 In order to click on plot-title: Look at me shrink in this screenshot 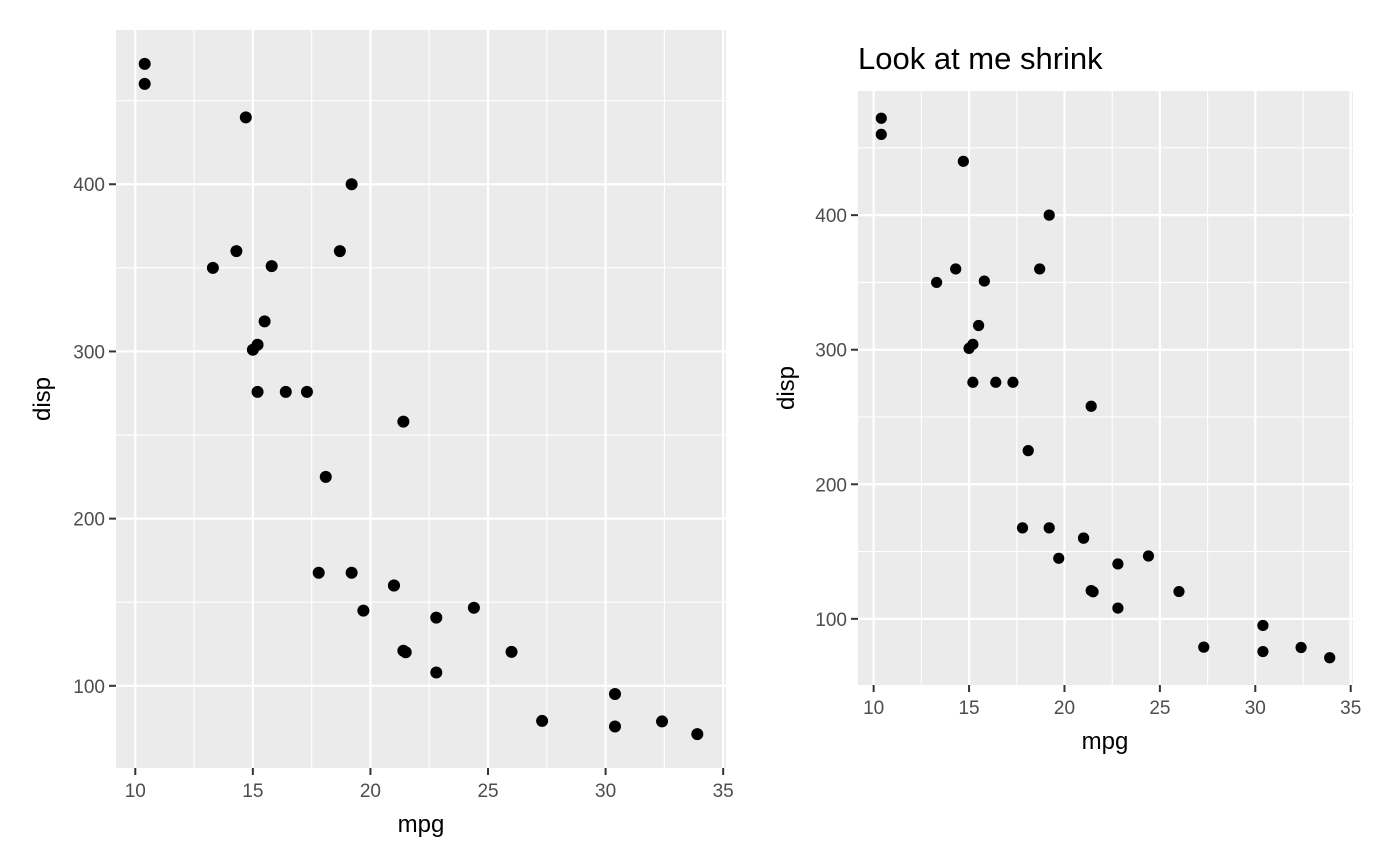, I will do `click(980, 58)`.